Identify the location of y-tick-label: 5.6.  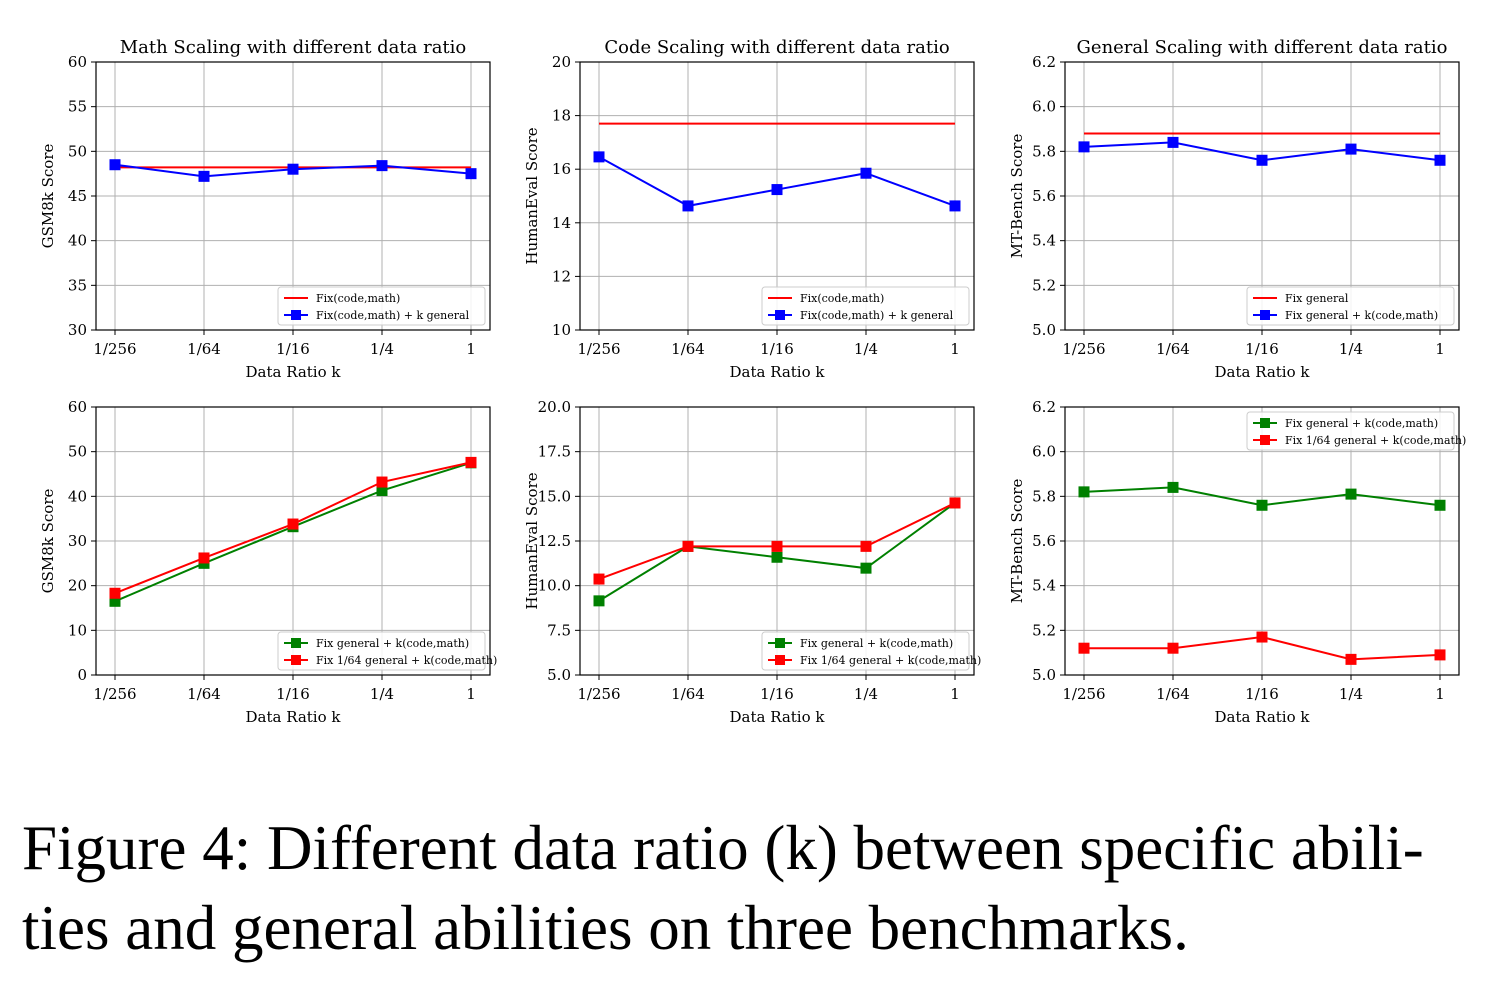
(1044, 196).